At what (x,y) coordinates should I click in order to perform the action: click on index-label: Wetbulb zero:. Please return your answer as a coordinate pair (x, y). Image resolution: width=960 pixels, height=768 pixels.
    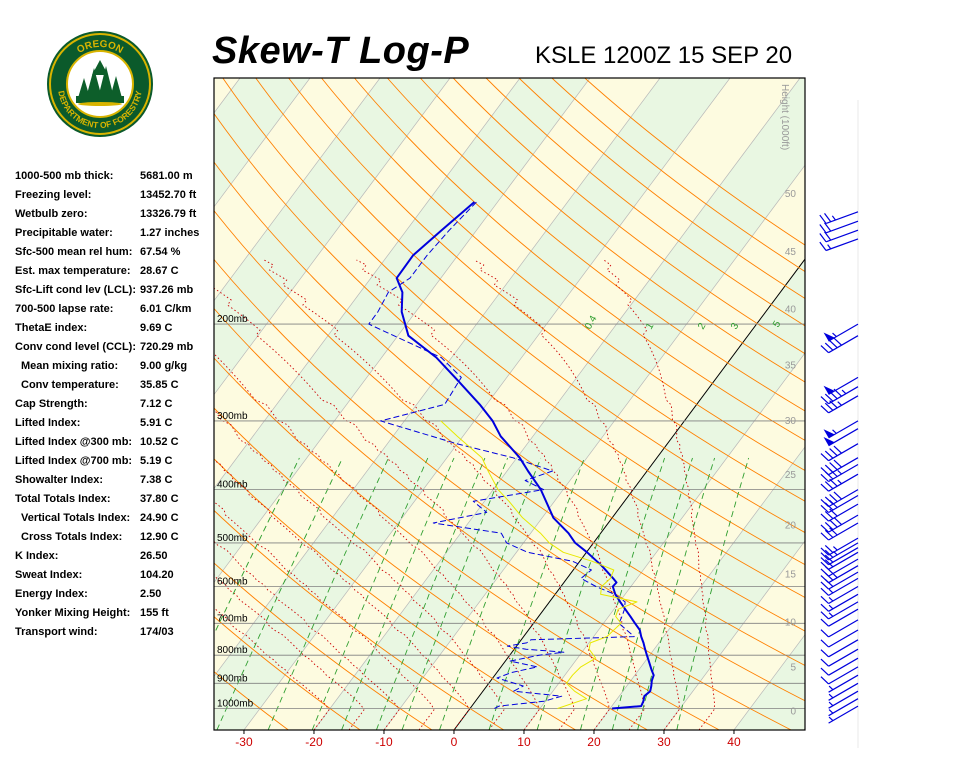
    Looking at the image, I should click on (51, 214).